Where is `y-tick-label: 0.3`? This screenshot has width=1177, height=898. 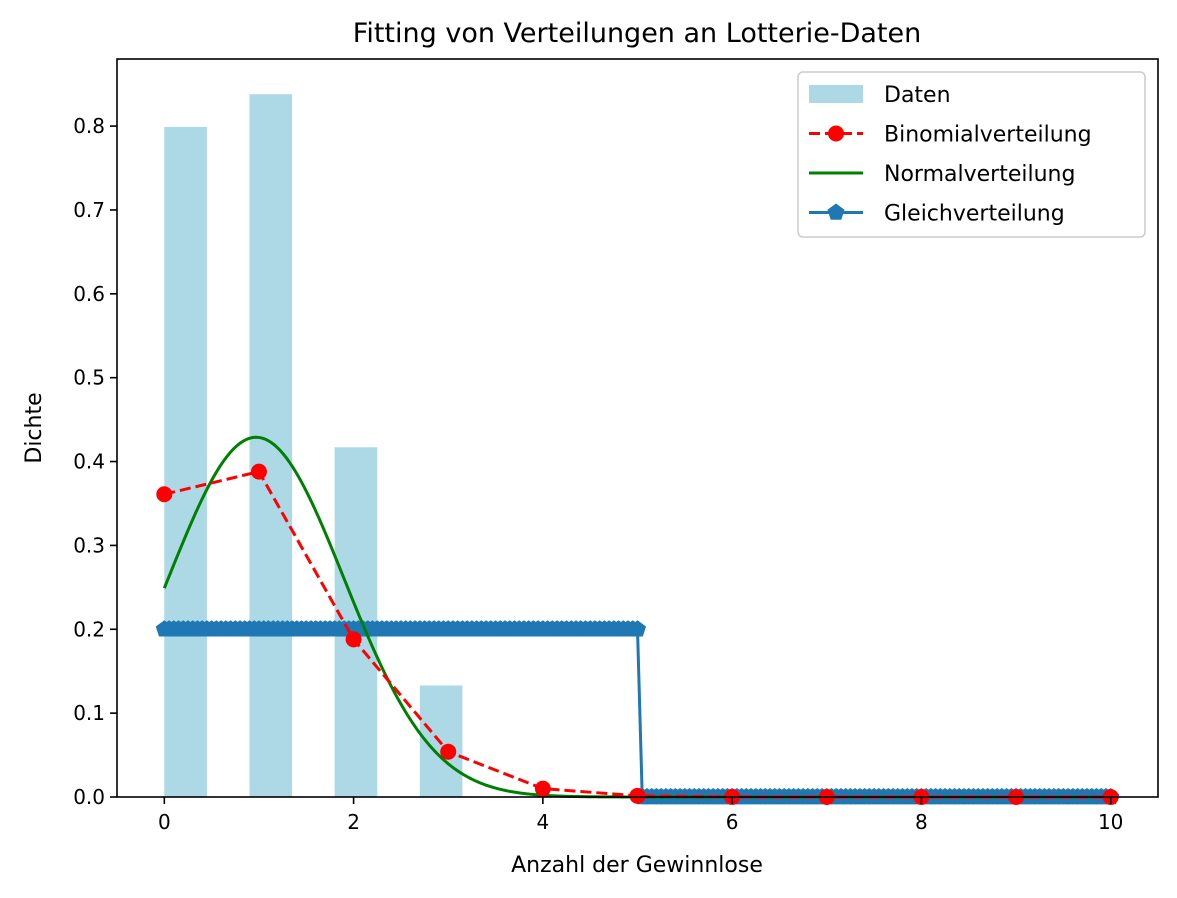
y-tick-label: 0.3 is located at coordinates (89, 545).